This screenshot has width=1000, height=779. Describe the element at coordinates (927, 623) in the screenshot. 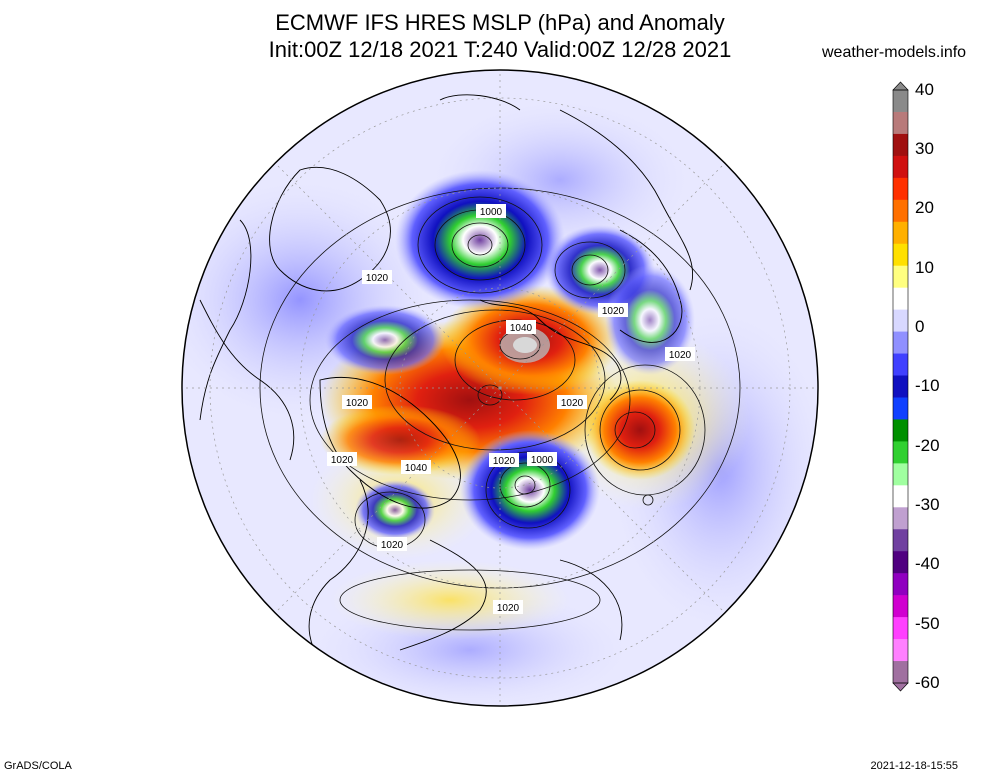

I see `colorbar-tick: -50` at that location.